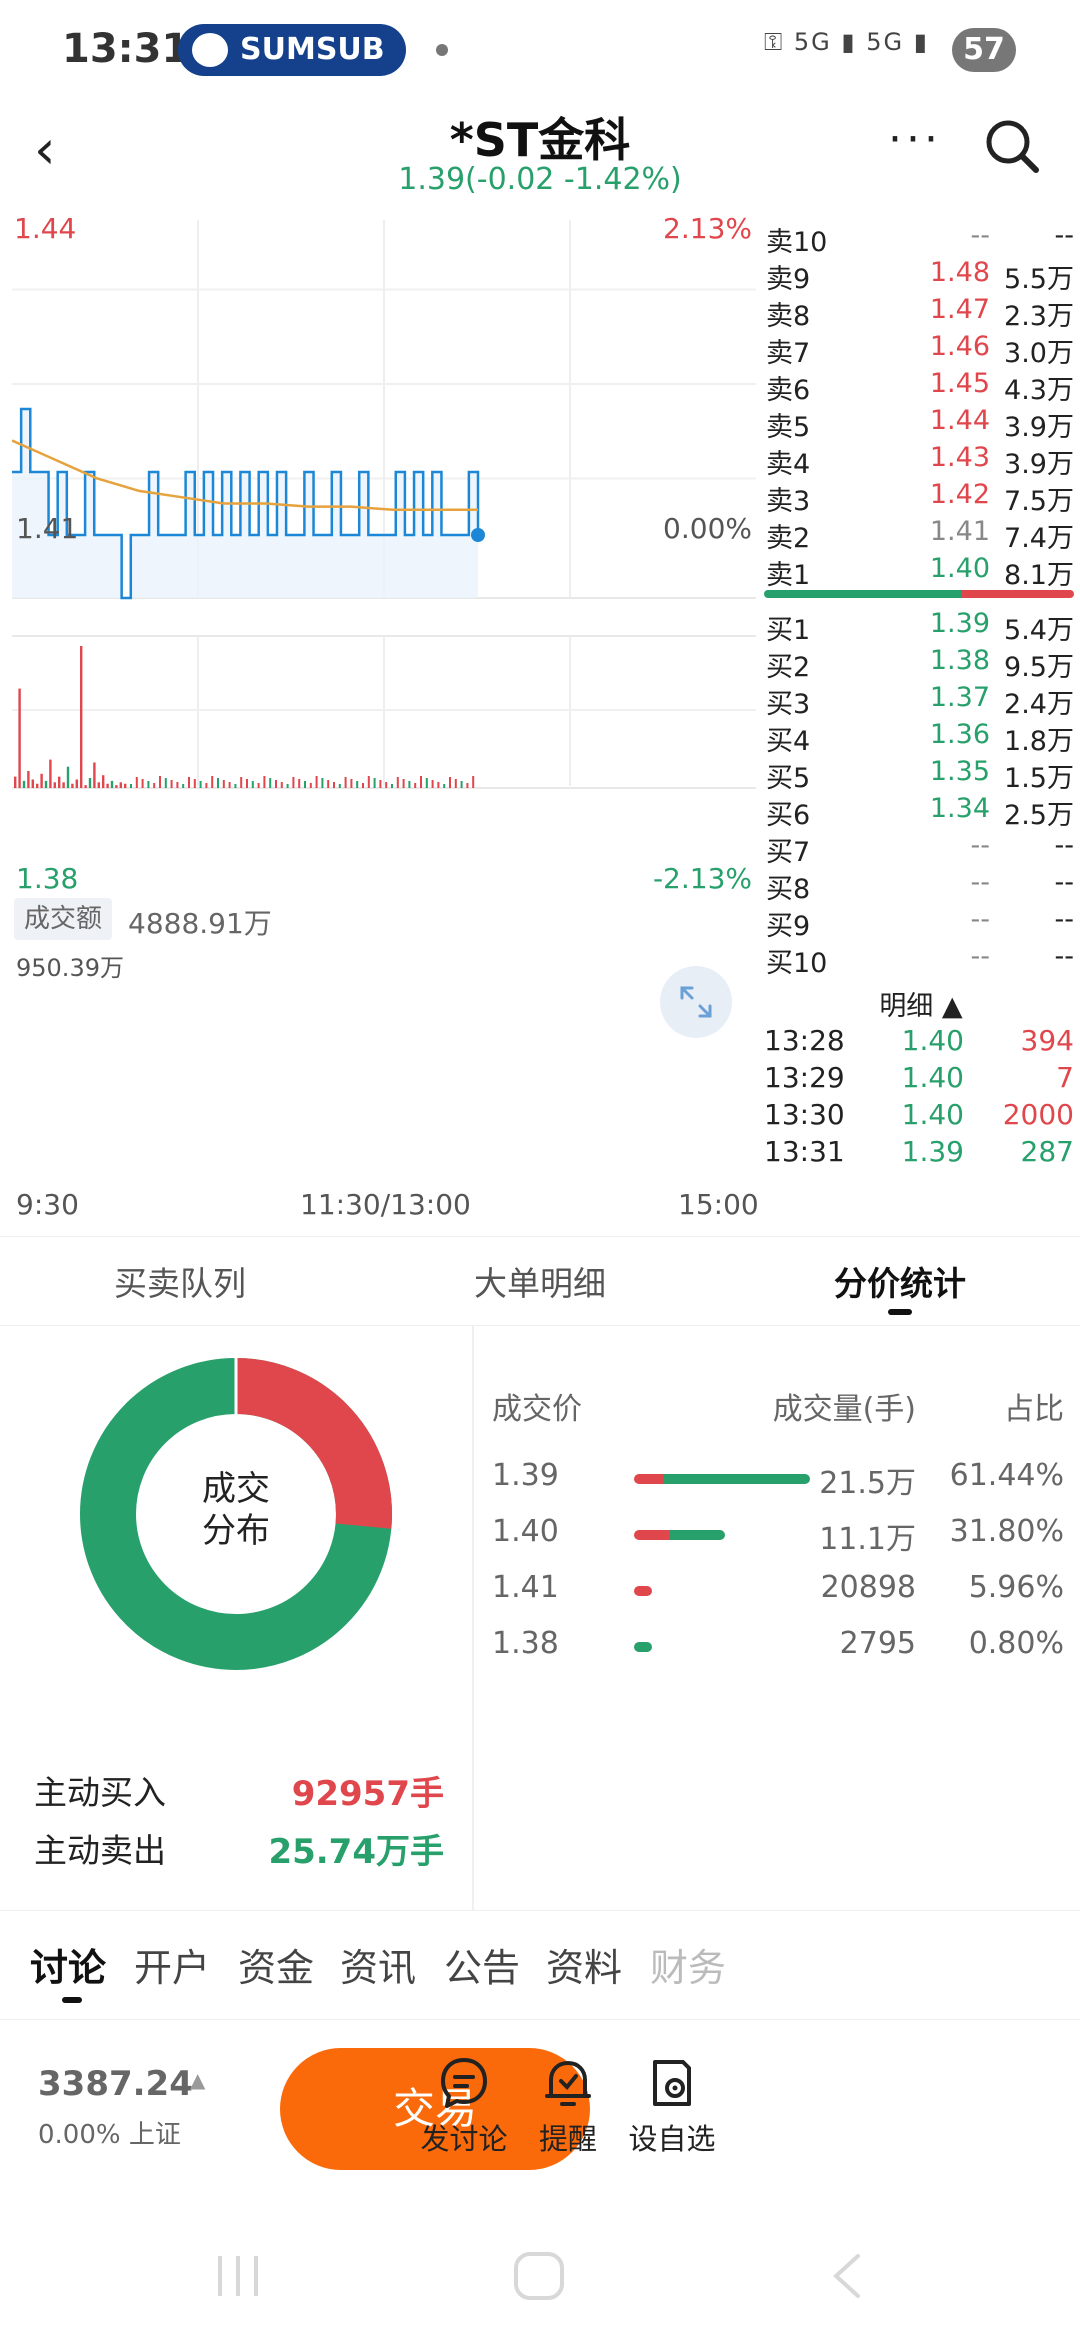  What do you see at coordinates (672, 2139) in the screenshot?
I see `add-watchlist-label: 设自选` at bounding box center [672, 2139].